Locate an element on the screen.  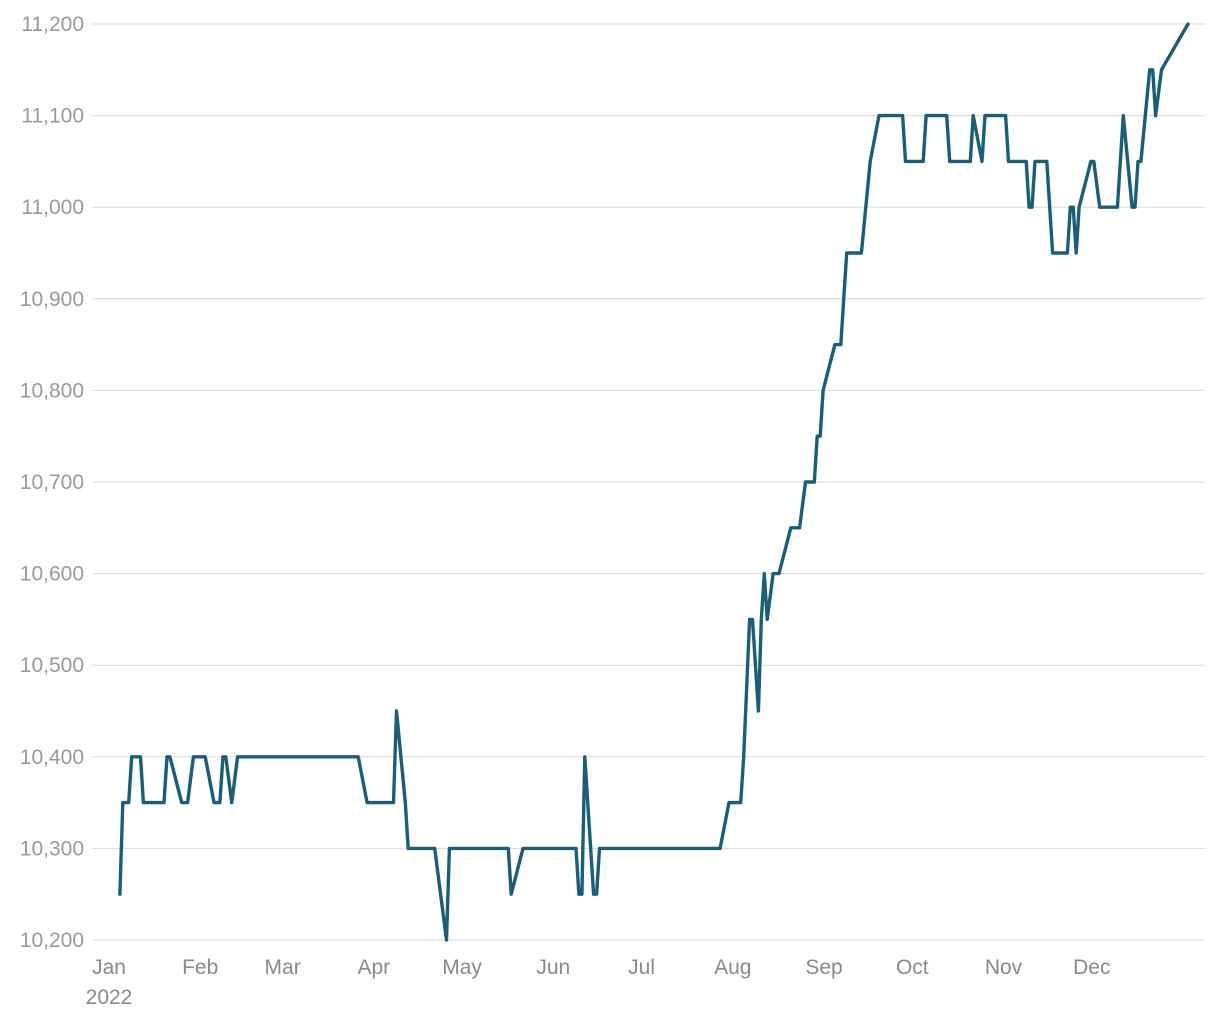
y-tick-label: 10,600 is located at coordinates (52, 574).